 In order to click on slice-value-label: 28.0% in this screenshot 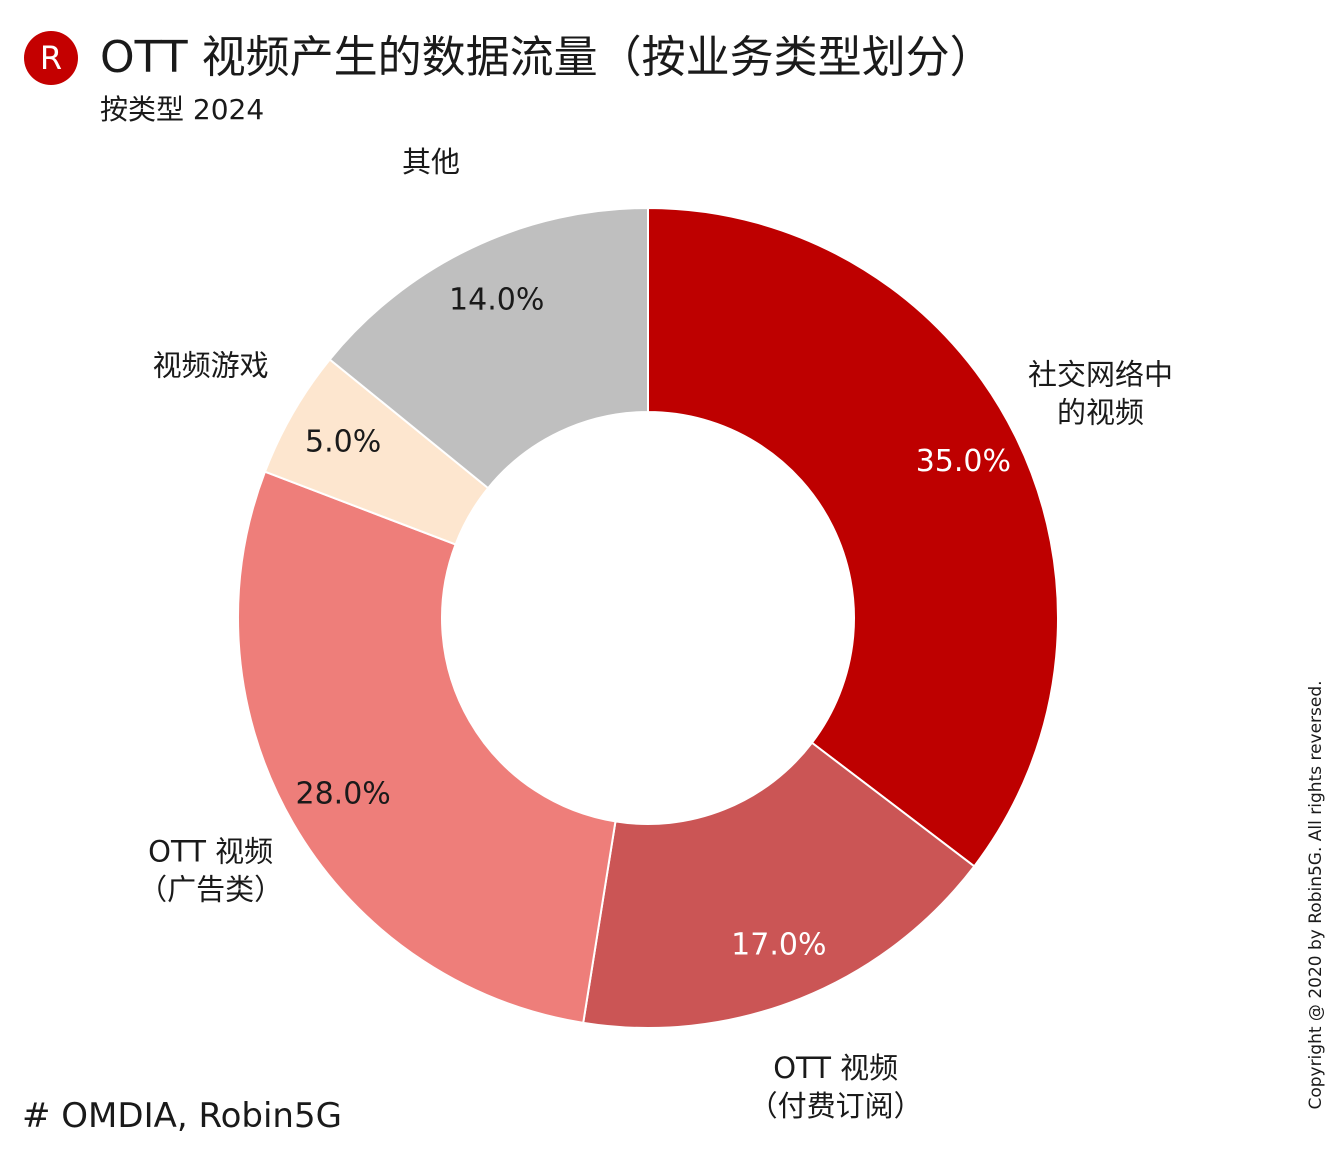, I will do `click(343, 794)`.